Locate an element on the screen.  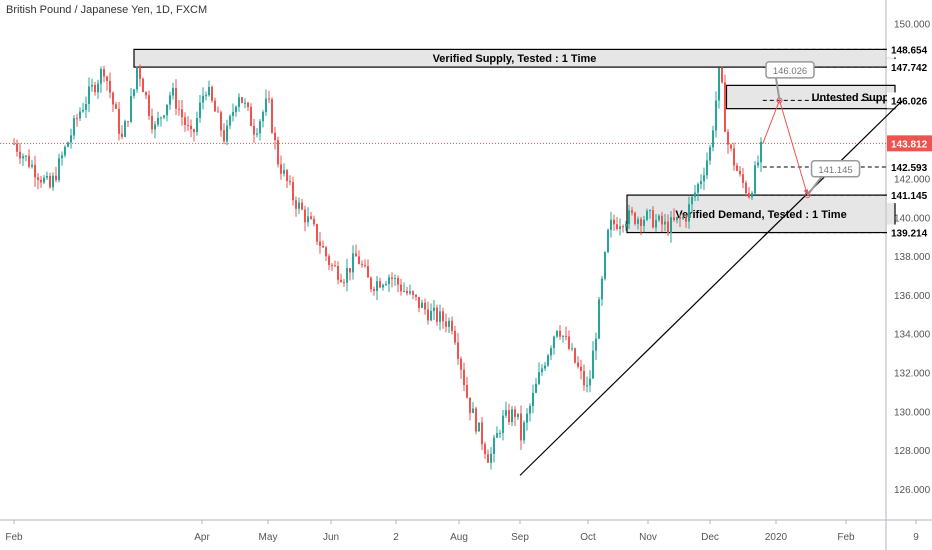
y-tick-label: 134.000 is located at coordinates (912, 335).